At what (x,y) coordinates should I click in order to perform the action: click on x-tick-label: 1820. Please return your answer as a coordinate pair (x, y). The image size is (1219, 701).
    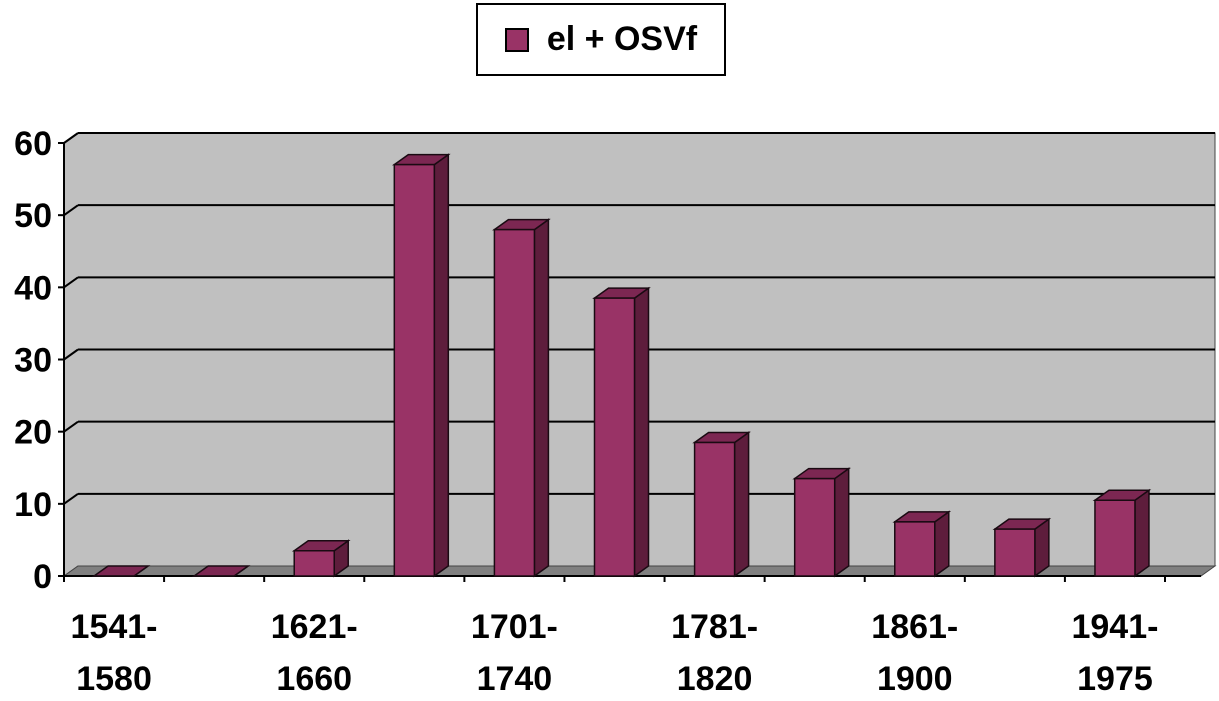
    Looking at the image, I should click on (715, 679).